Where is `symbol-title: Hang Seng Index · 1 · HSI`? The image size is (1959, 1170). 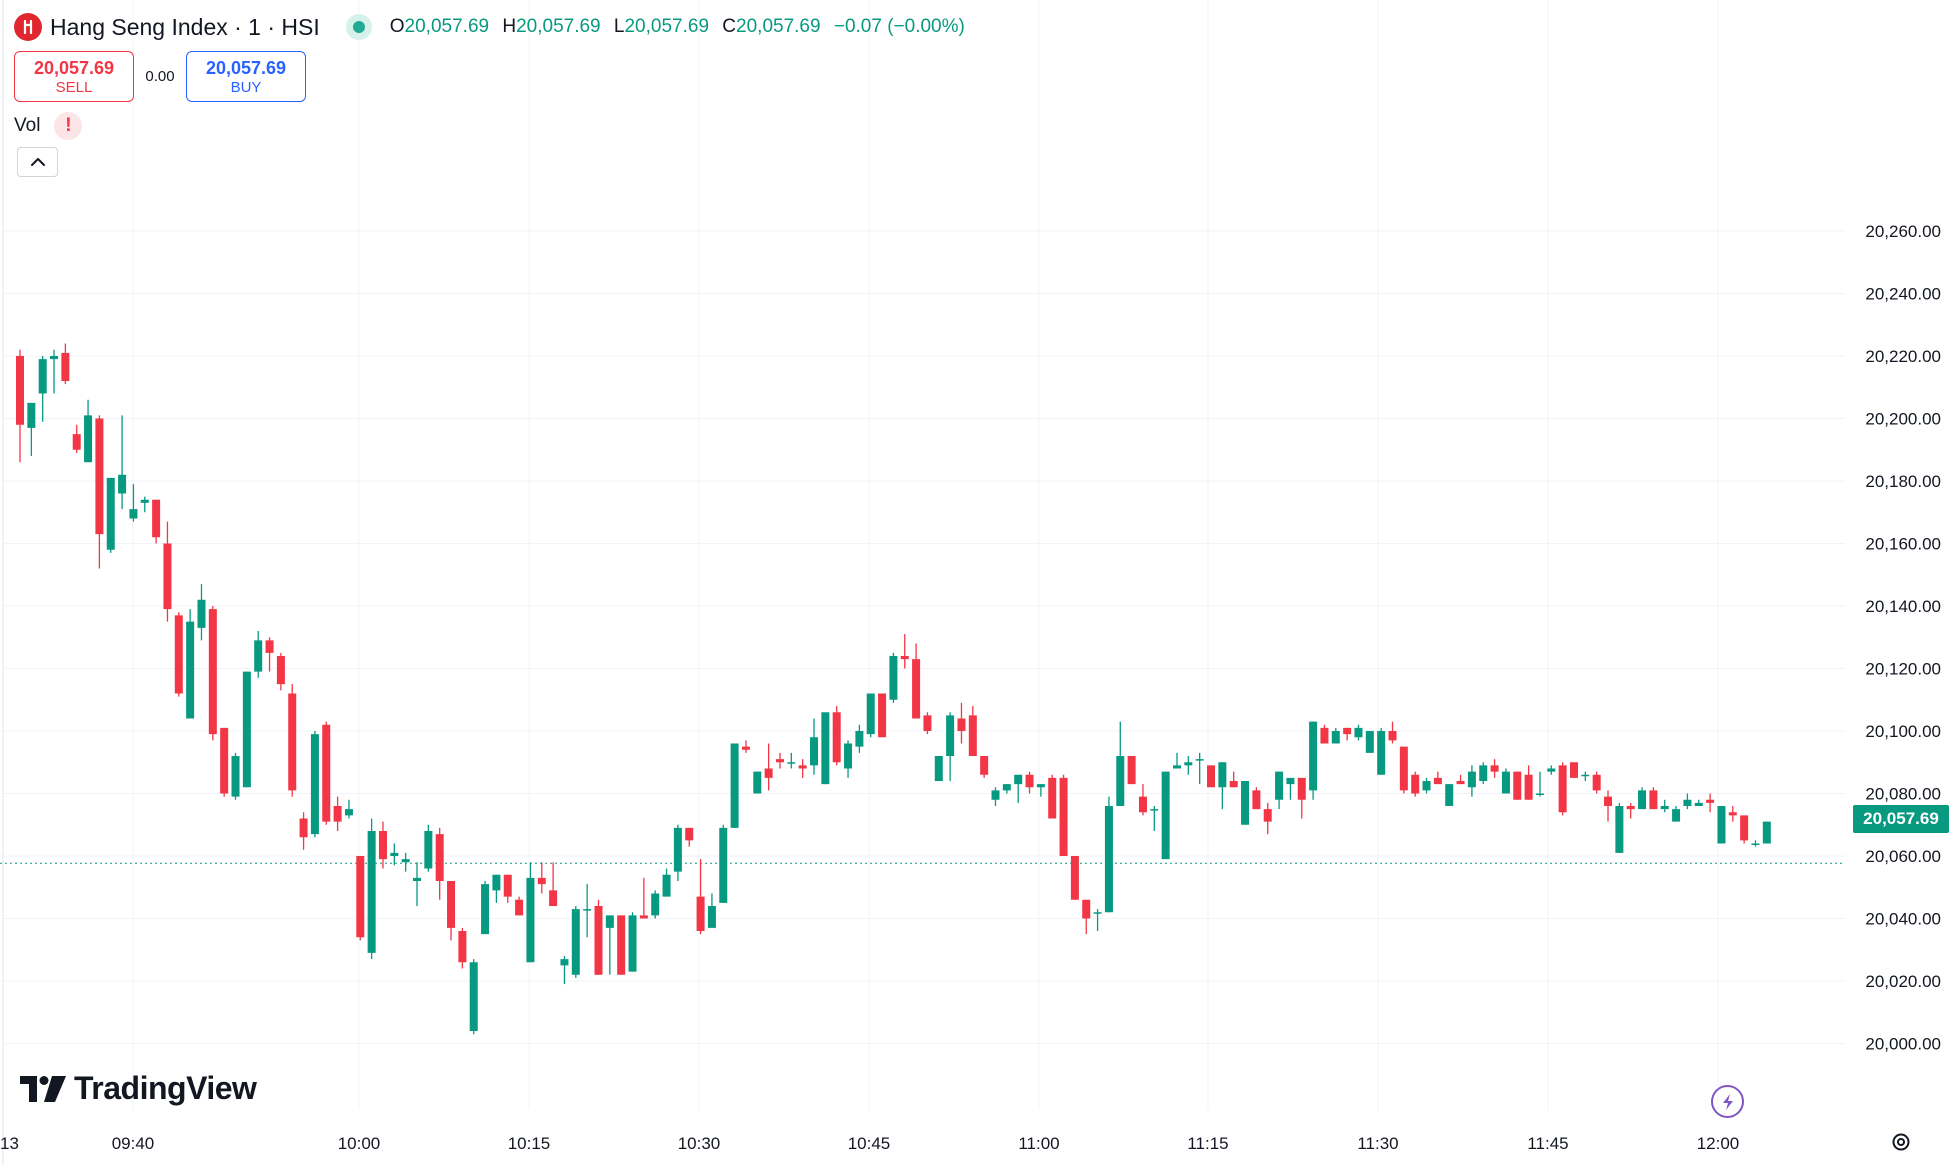
symbol-title: Hang Seng Index · 1 · HSI is located at coordinates (185, 26).